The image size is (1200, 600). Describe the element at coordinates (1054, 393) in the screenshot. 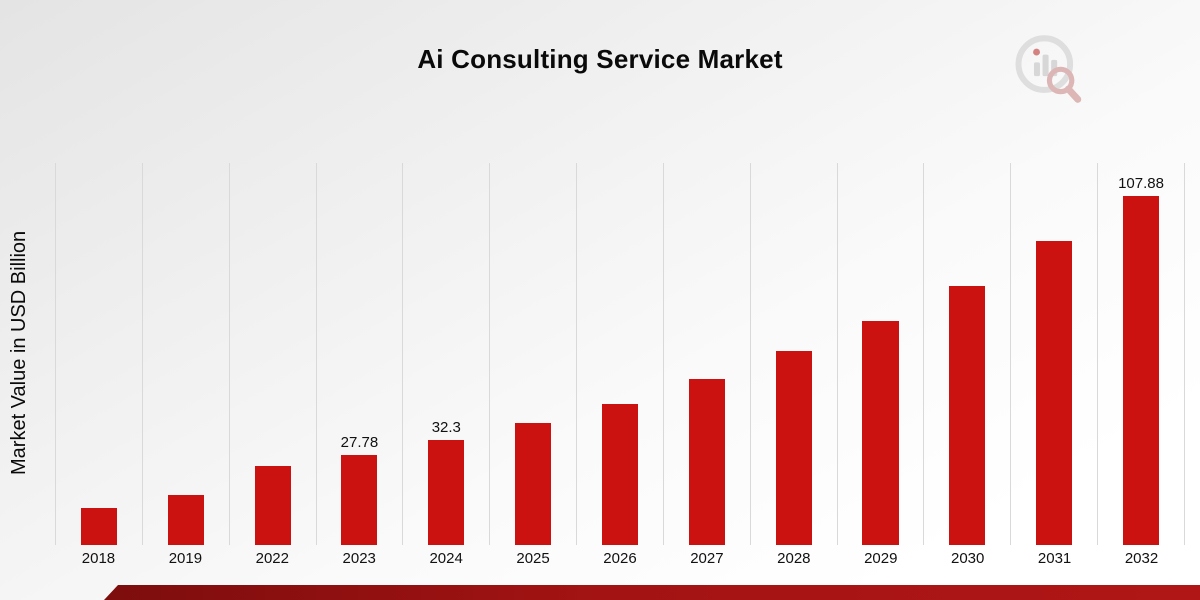

I see `bar-2031` at that location.